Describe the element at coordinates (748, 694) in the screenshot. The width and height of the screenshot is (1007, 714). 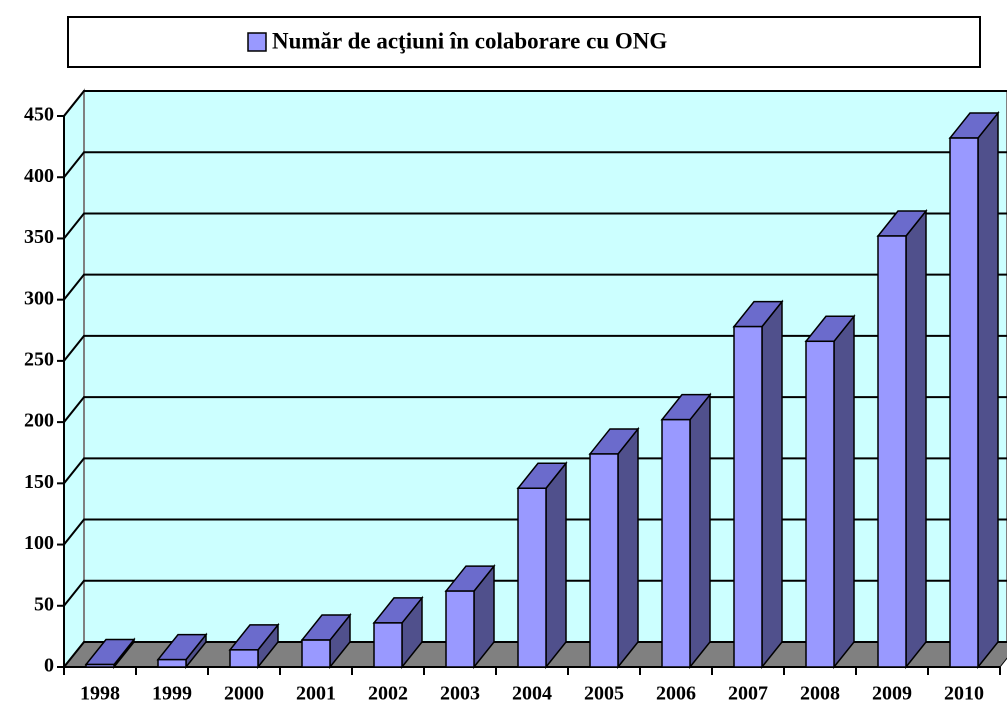
I see `x-tick-label: 2007` at that location.